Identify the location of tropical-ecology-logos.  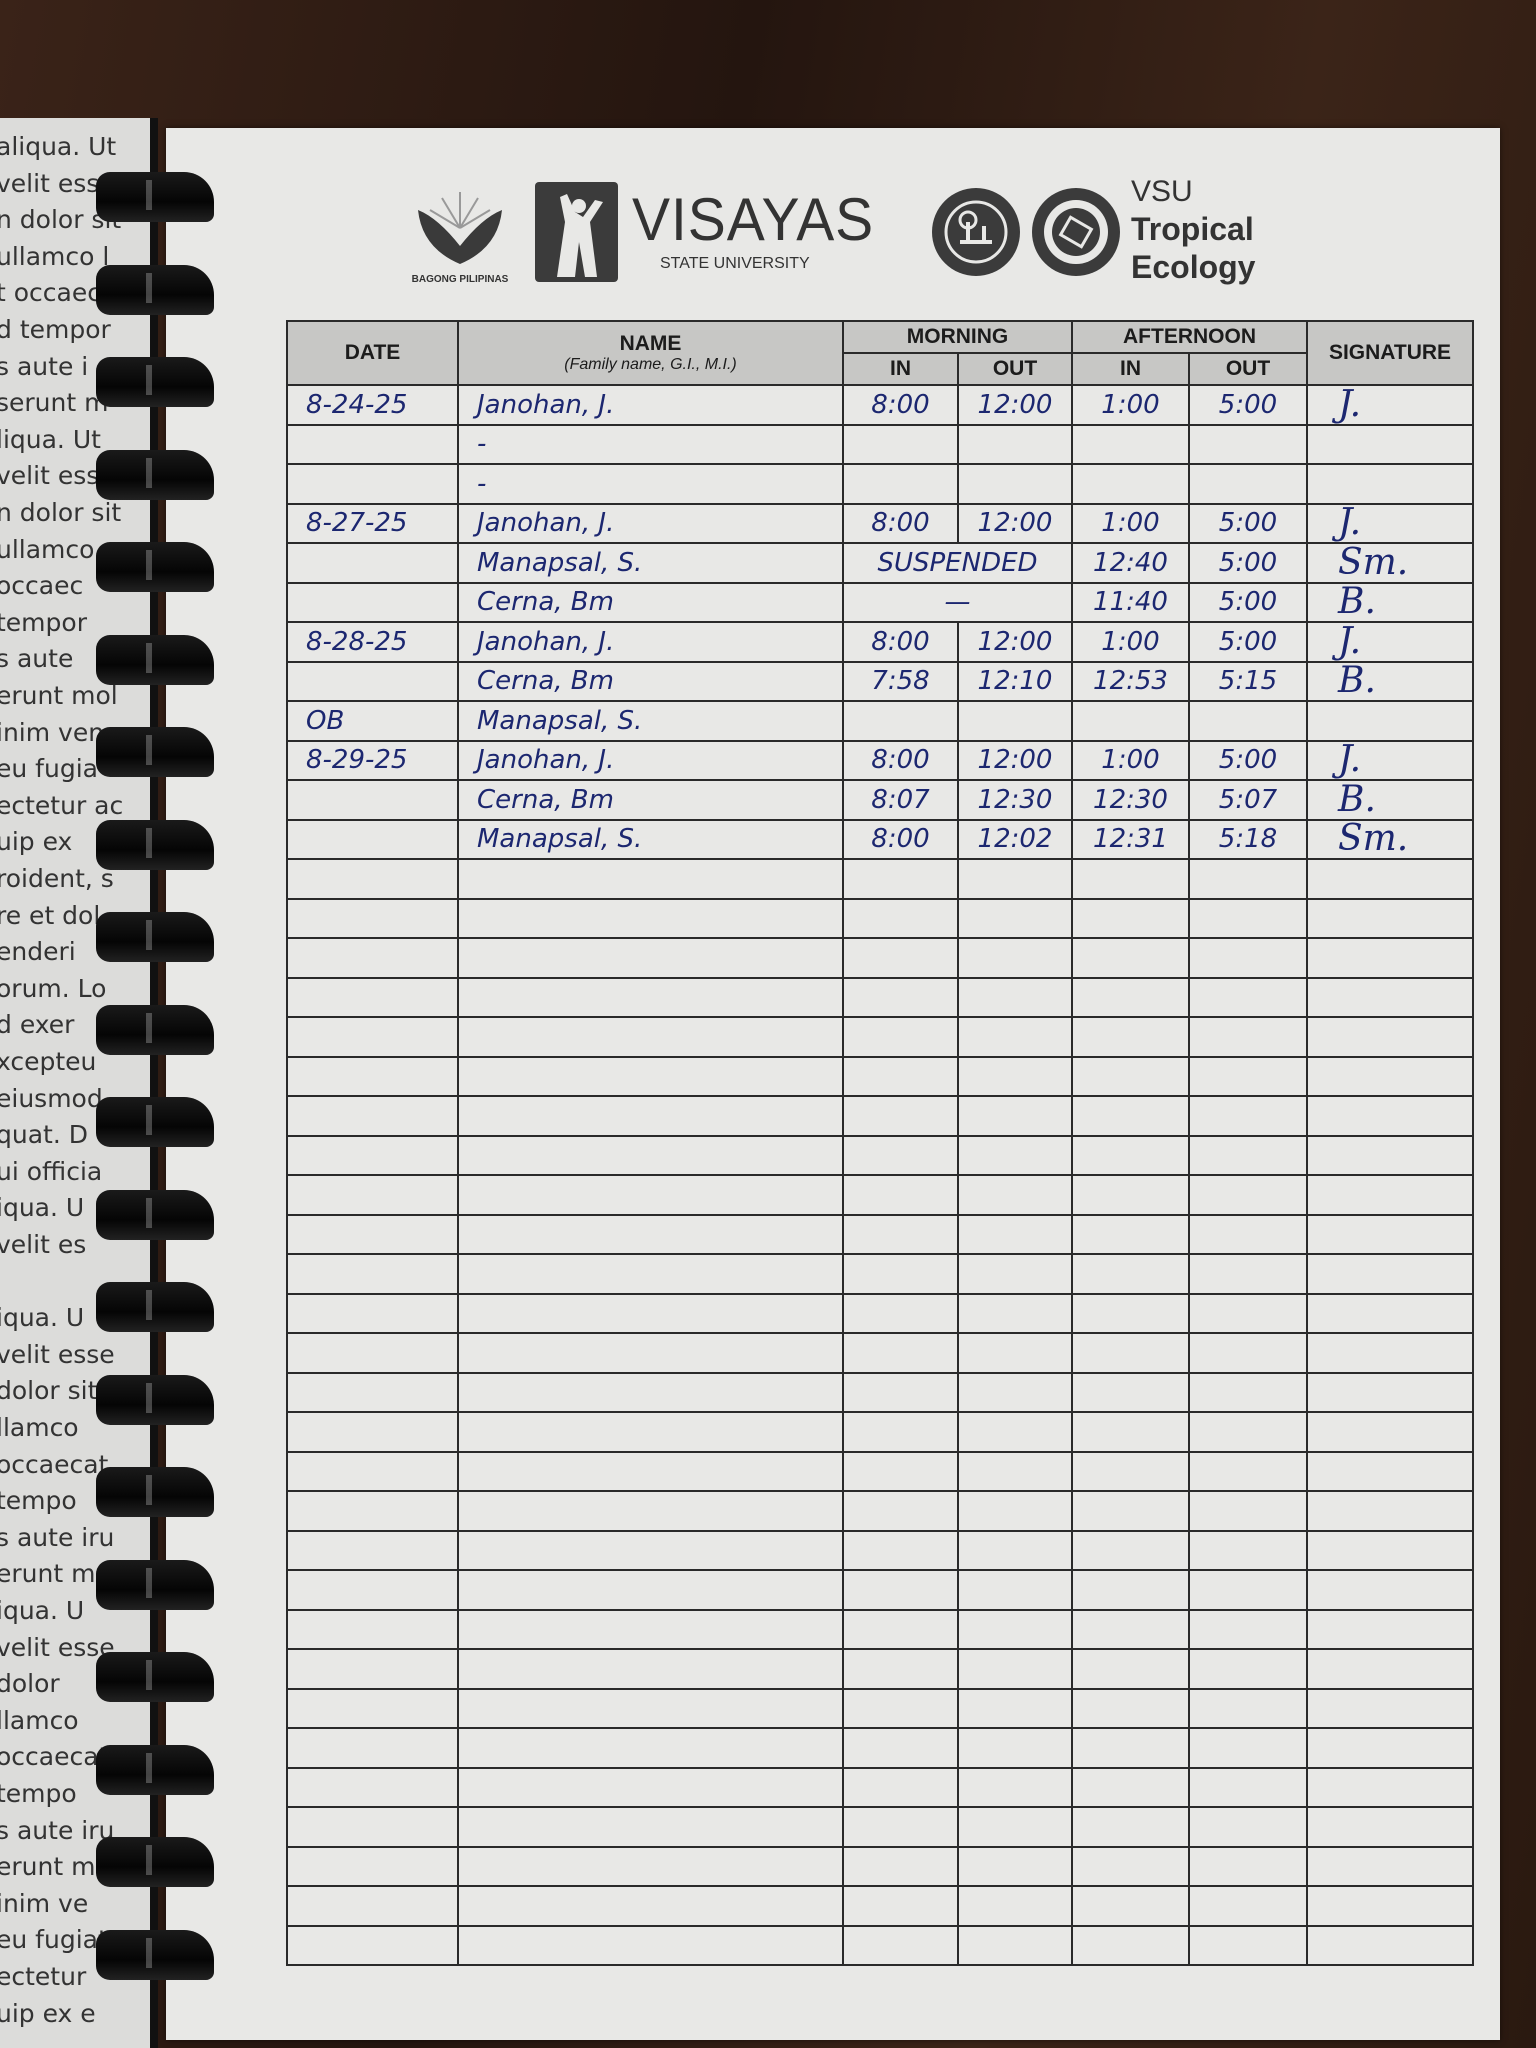
(1026, 234).